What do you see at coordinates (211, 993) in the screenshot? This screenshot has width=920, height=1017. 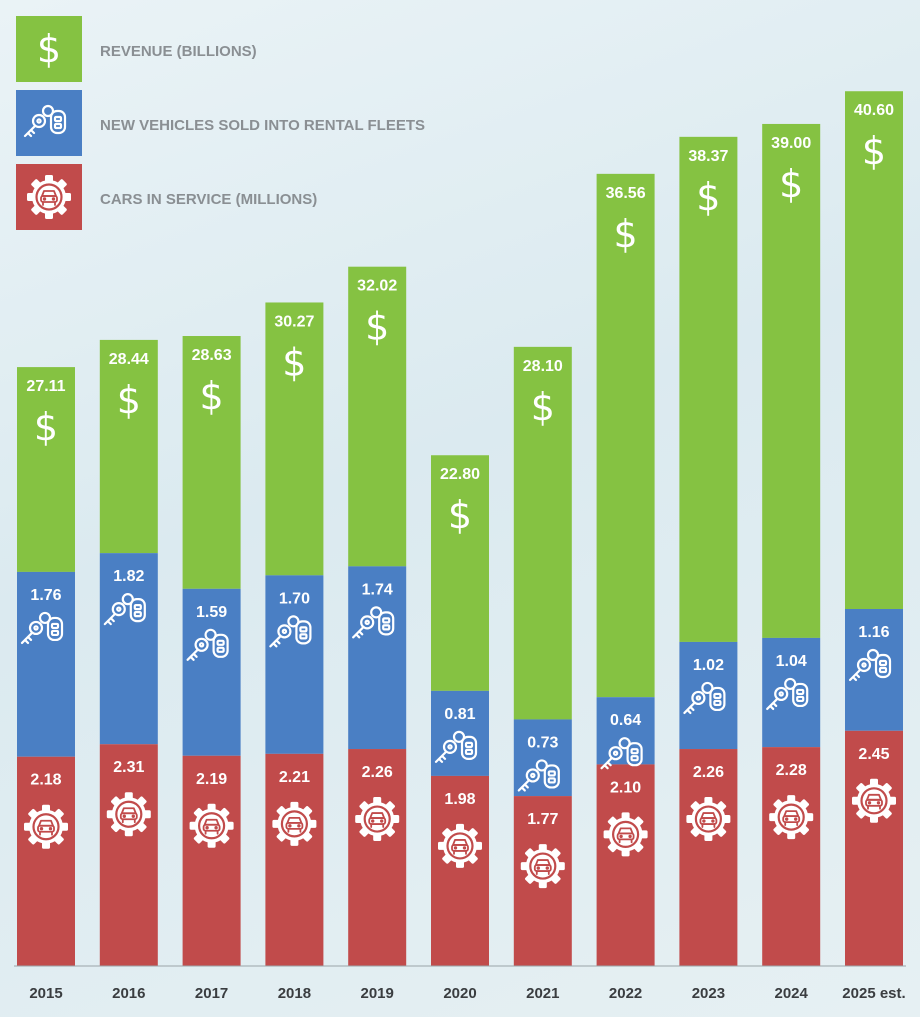 I see `x-tick-label: 2017` at bounding box center [211, 993].